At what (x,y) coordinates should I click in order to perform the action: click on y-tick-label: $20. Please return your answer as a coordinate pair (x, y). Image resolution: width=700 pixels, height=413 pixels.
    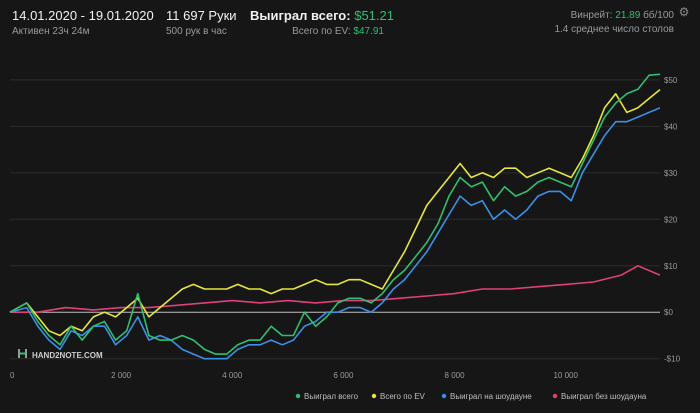
    Looking at the image, I should click on (671, 219).